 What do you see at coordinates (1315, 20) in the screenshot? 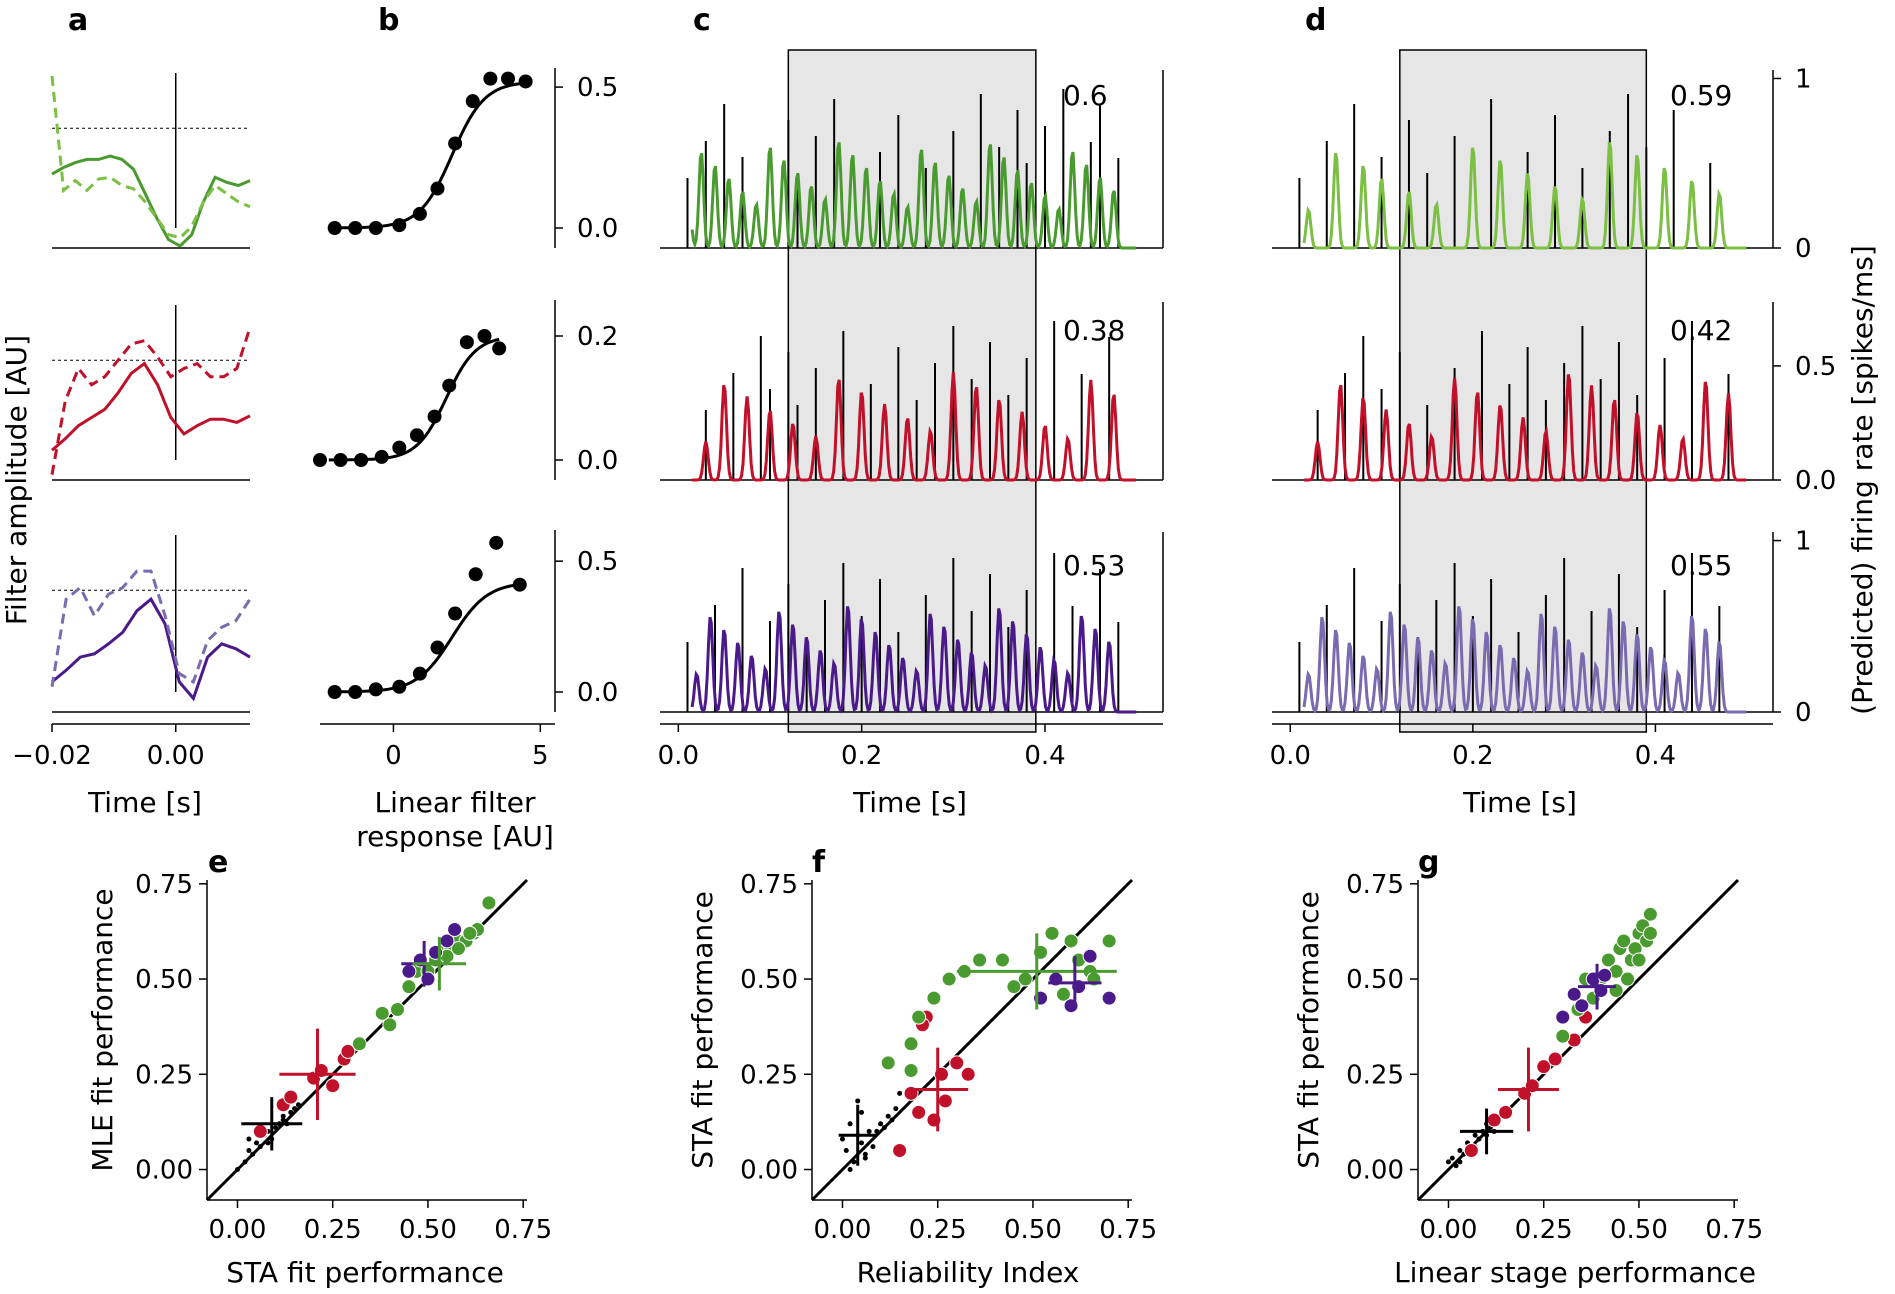
I see `panel-label-d: d` at bounding box center [1315, 20].